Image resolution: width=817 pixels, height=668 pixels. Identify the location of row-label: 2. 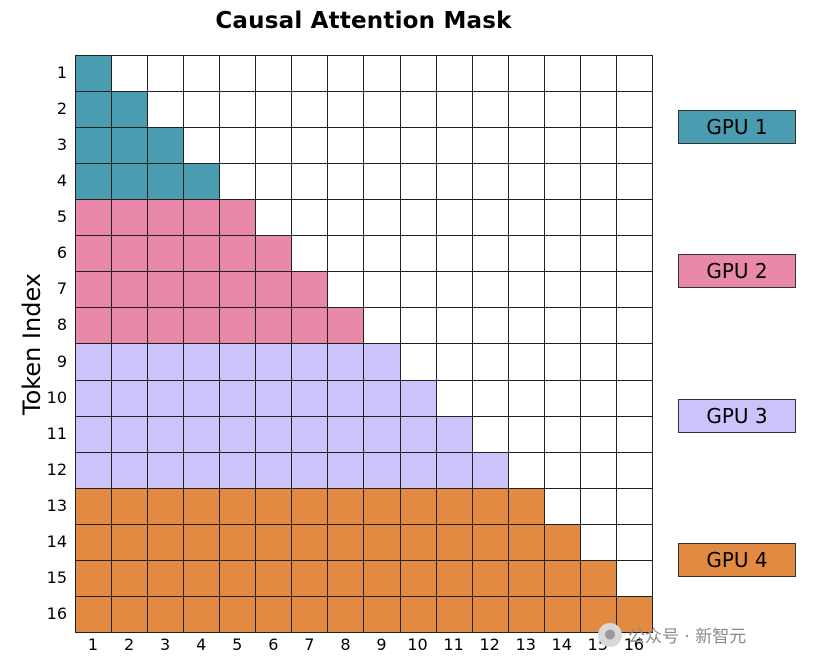
(61, 109).